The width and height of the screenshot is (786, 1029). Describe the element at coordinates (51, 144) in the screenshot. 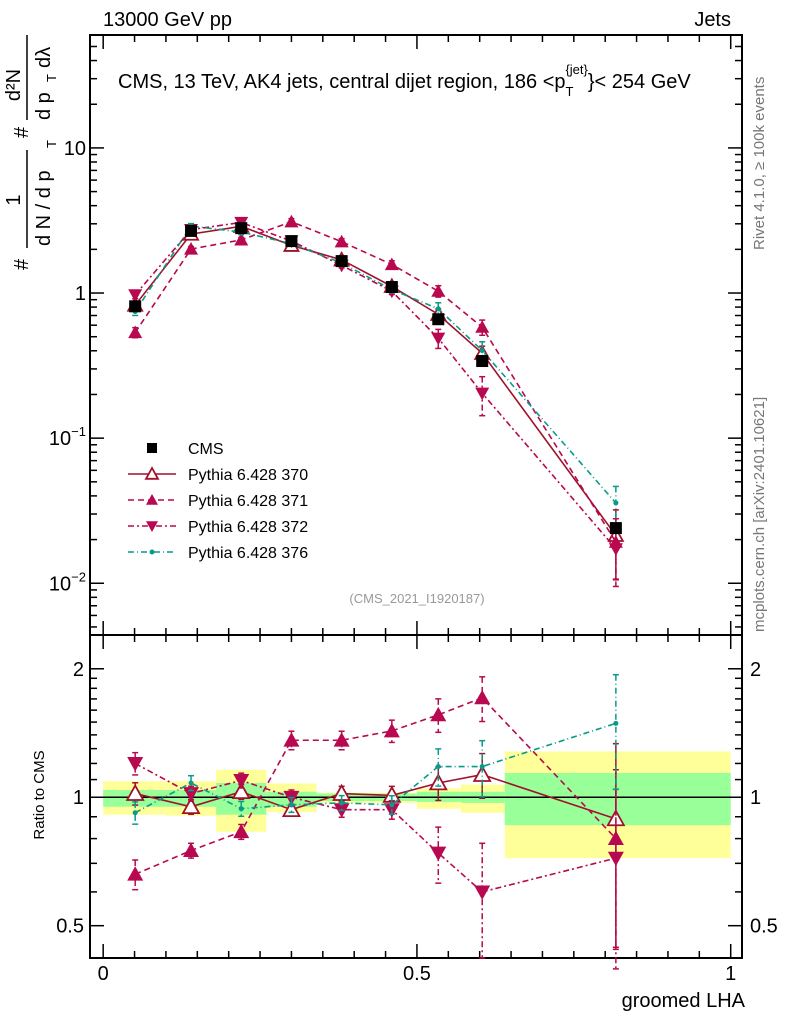

I see `ylabel-sub-t: T` at that location.